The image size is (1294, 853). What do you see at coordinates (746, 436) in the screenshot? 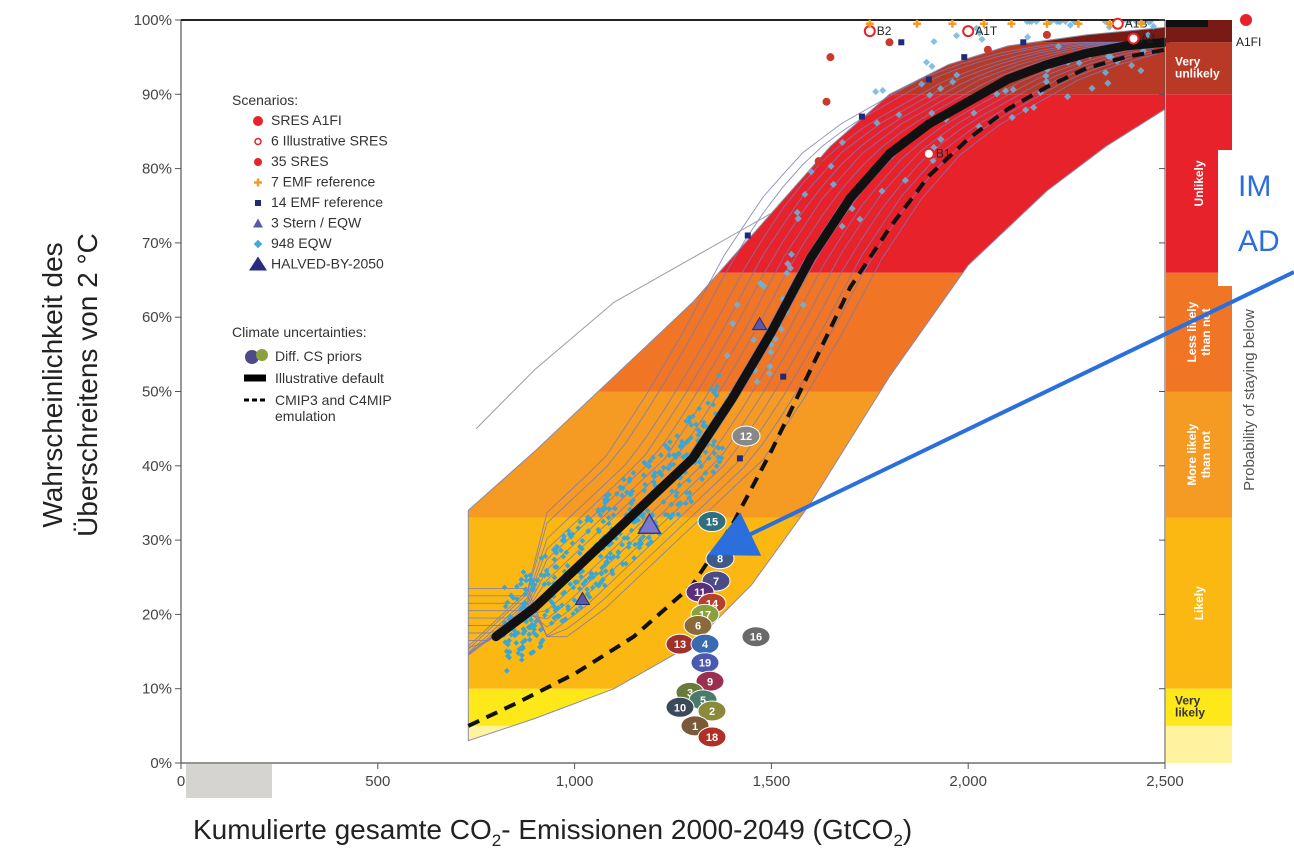
I see `prior-badge` at bounding box center [746, 436].